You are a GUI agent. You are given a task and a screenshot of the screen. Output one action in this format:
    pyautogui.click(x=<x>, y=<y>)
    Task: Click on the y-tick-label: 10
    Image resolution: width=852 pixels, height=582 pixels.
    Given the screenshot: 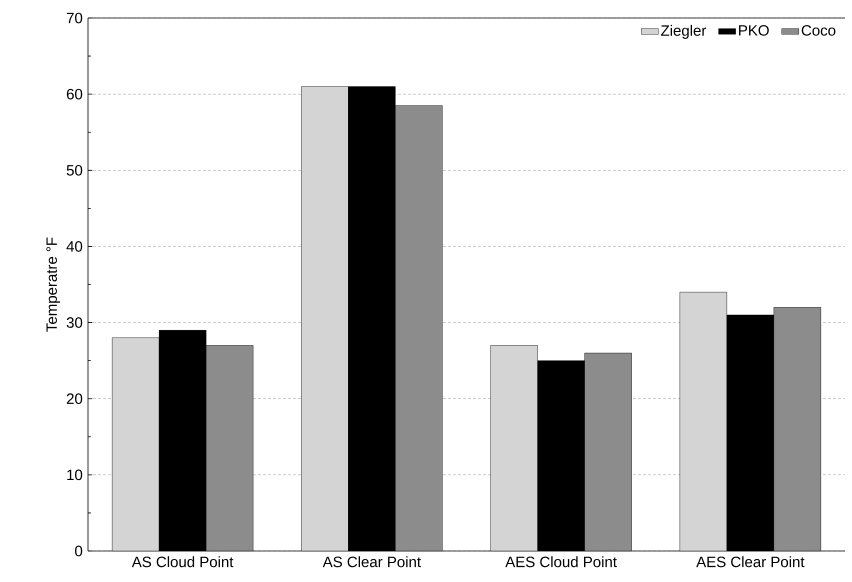 What is the action you would take?
    pyautogui.click(x=74, y=475)
    